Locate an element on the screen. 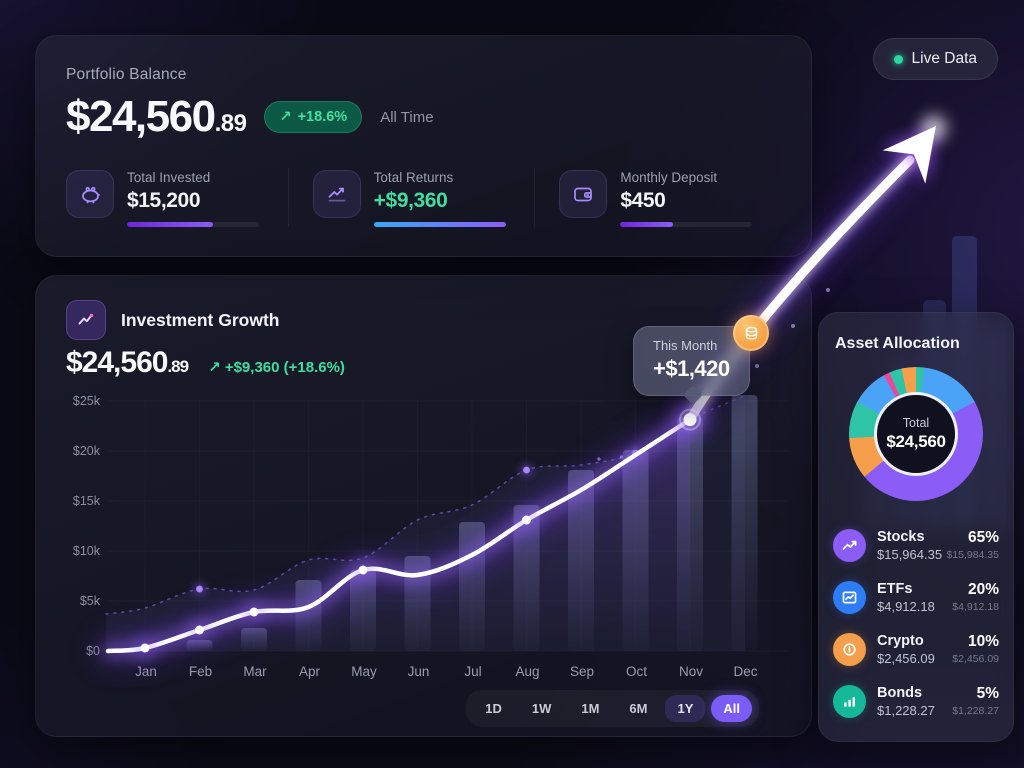 The width and height of the screenshot is (1024, 768). asset-row-crypto: Crypto $2,456.09 10% $2,456.09 is located at coordinates (916, 649).